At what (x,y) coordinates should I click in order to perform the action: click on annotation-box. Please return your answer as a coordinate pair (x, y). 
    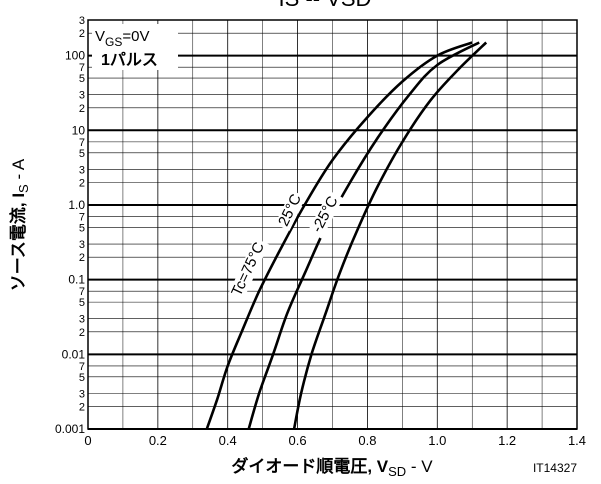
    Looking at the image, I should click on (135, 47).